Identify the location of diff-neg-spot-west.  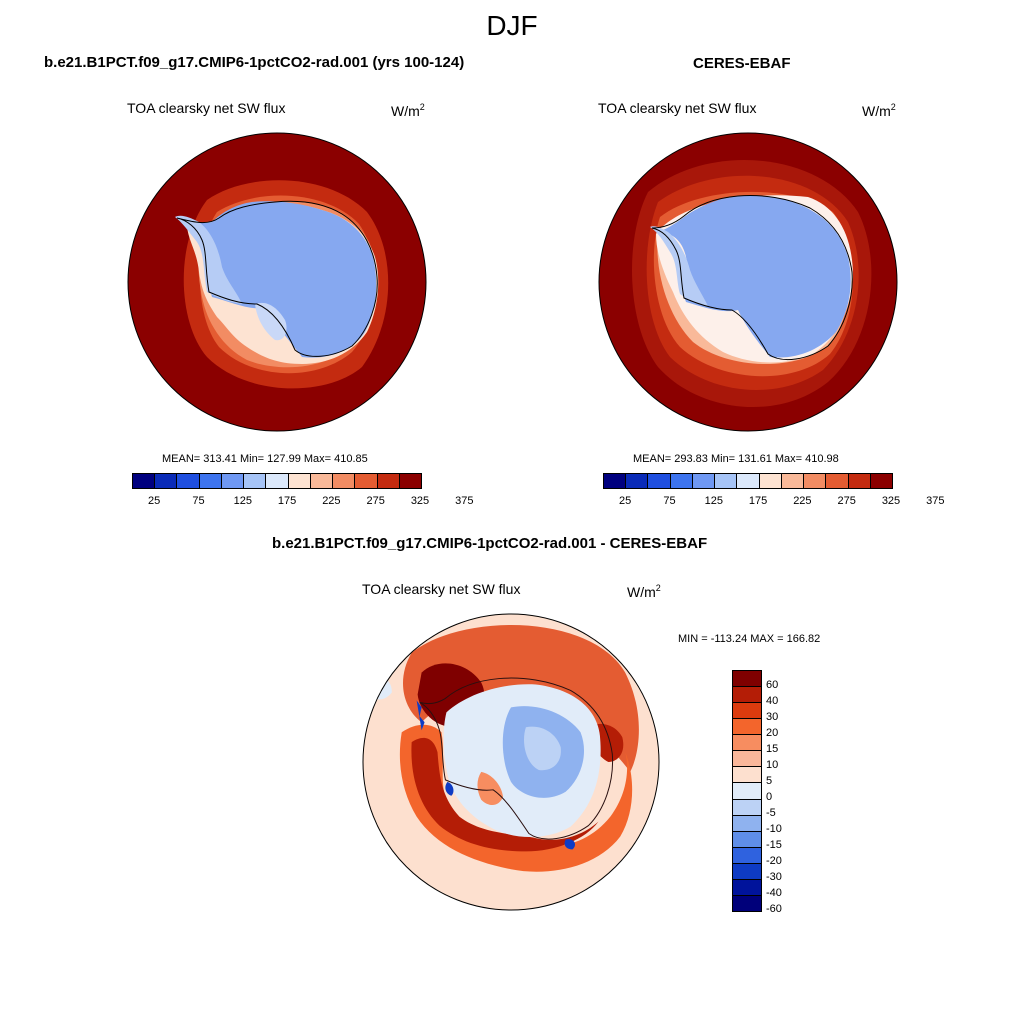
(420, 715).